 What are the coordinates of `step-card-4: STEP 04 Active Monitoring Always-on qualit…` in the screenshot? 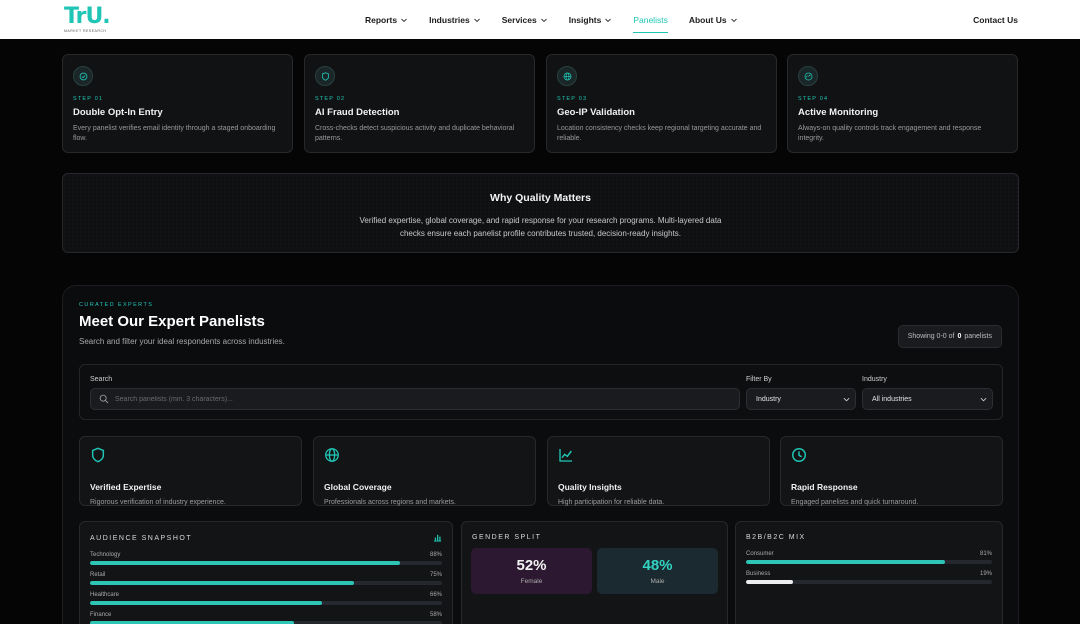 It's located at (902, 103).